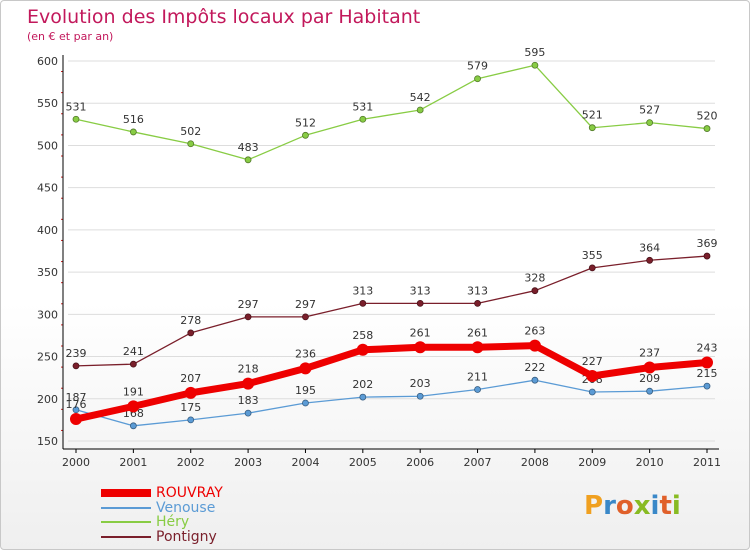 The width and height of the screenshot is (750, 550). What do you see at coordinates (305, 353) in the screenshot?
I see `data-label-rouvray: 236` at bounding box center [305, 353].